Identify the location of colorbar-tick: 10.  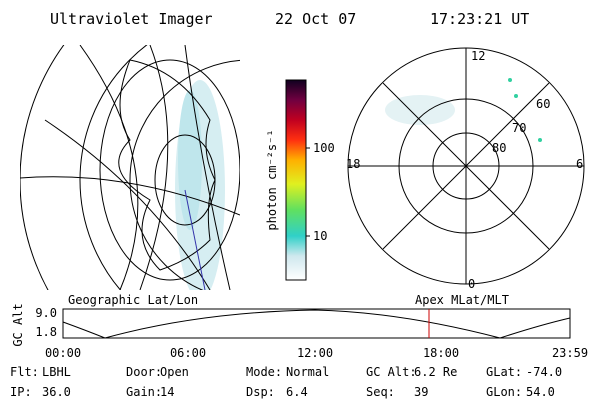
(320, 236).